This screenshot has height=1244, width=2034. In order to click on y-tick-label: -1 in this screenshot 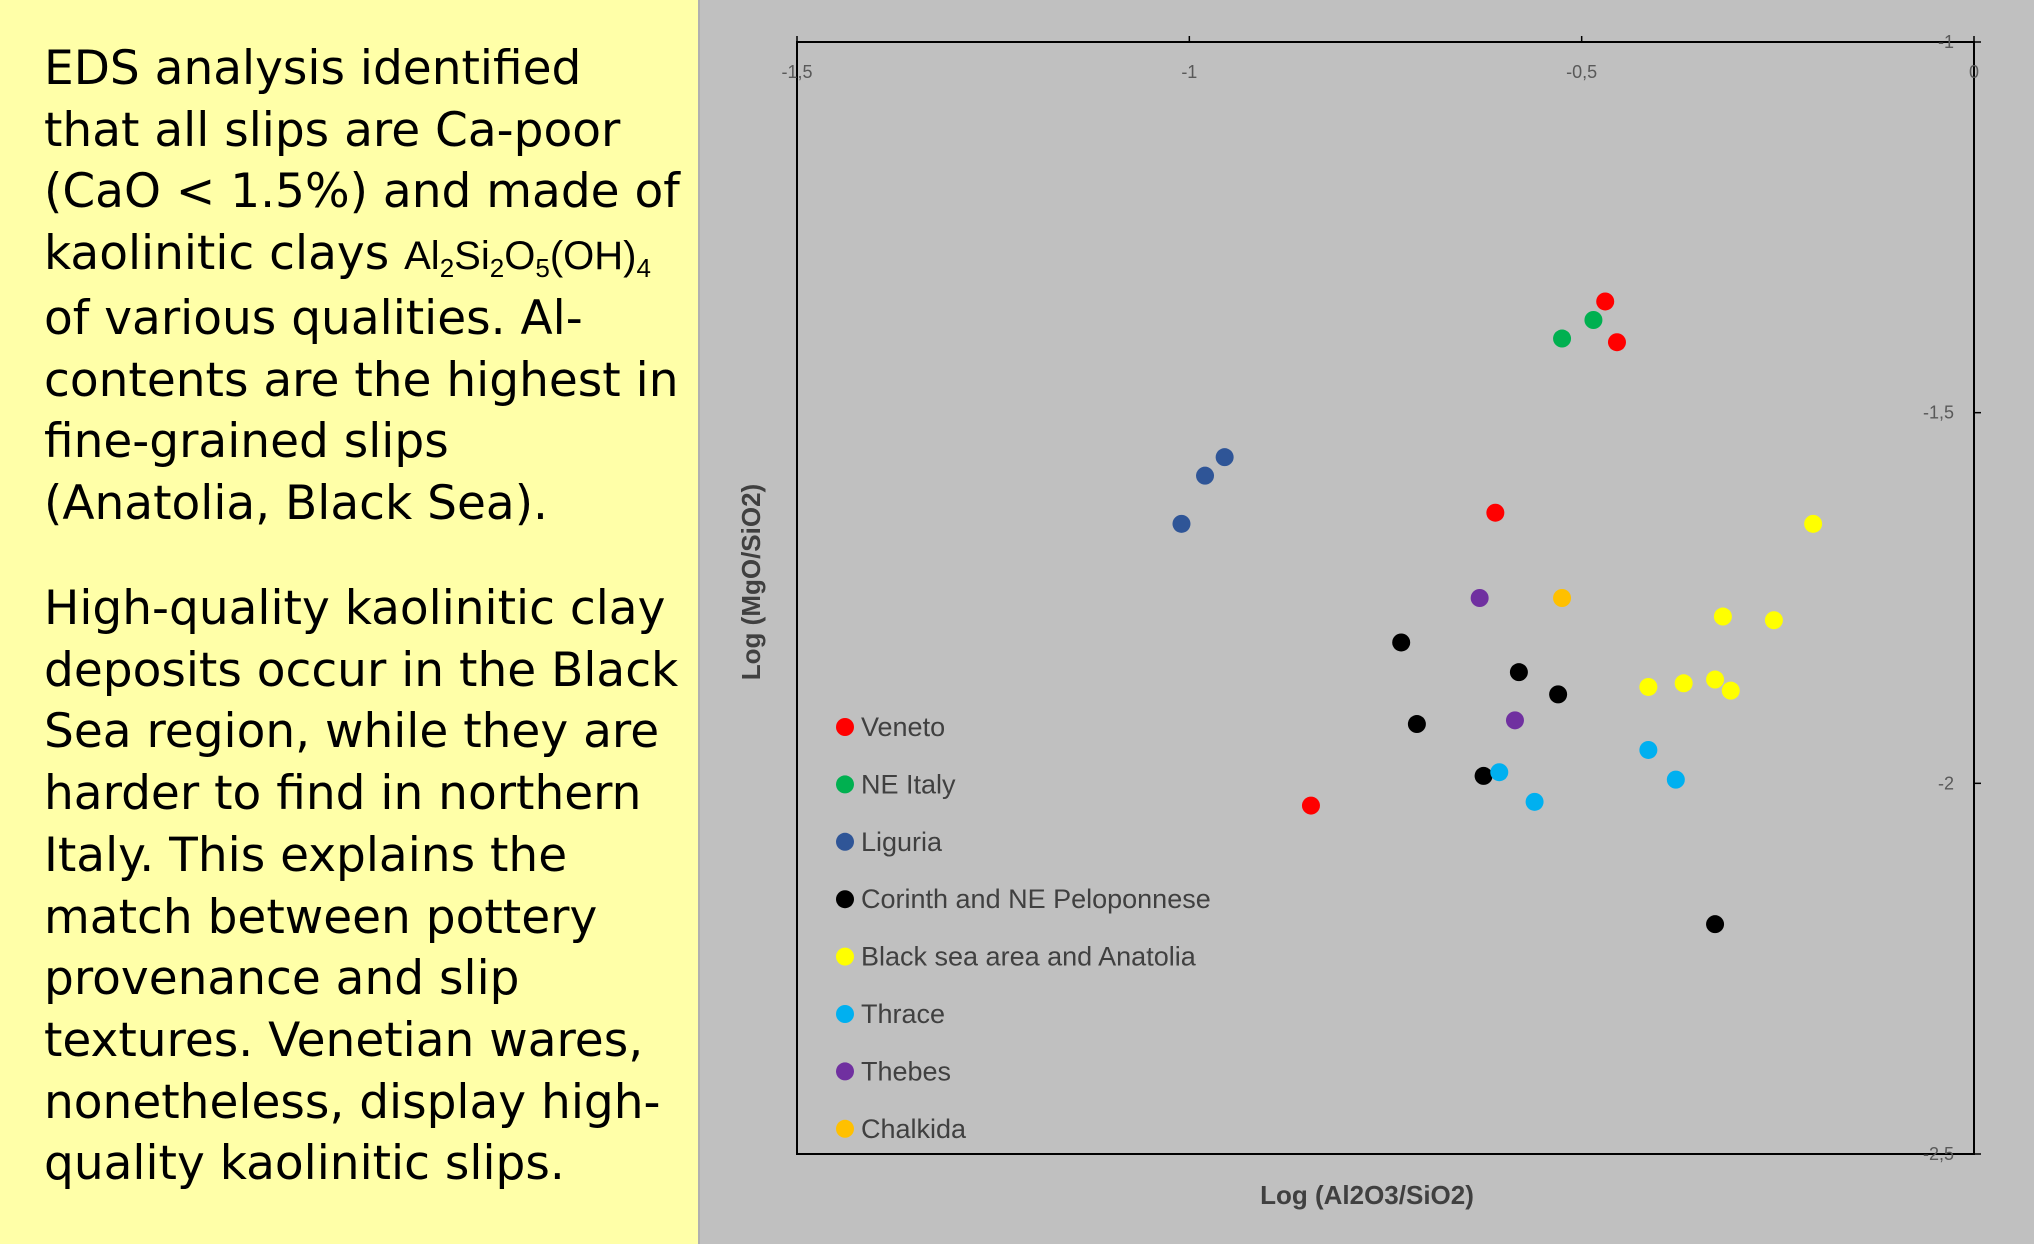, I will do `click(1946, 42)`.